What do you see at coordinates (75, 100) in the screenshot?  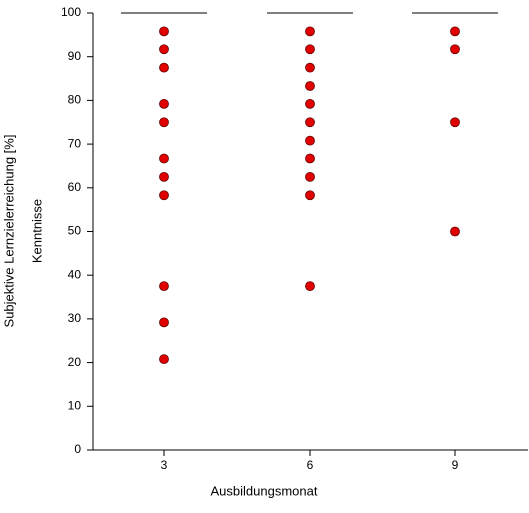 I see `y-tick-label: 80` at bounding box center [75, 100].